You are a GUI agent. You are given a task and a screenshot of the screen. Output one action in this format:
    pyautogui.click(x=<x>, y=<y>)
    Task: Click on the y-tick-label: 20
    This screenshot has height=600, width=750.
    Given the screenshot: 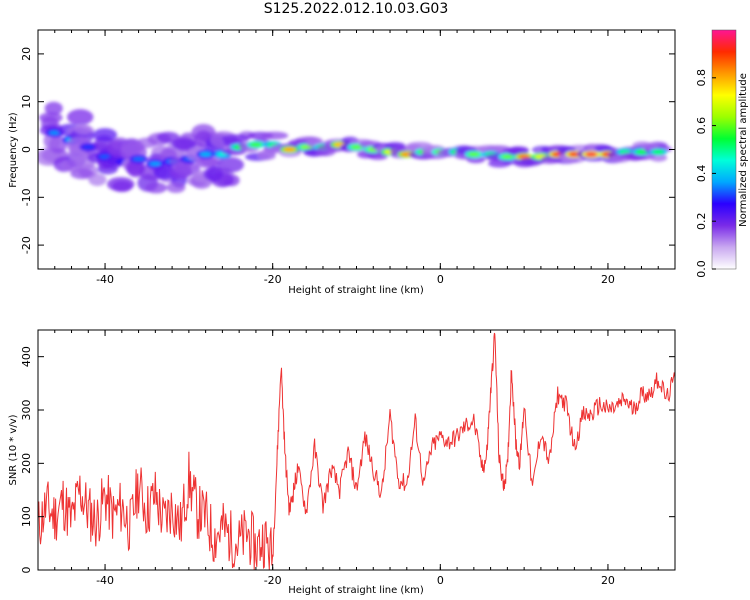 What is the action you would take?
    pyautogui.click(x=26, y=54)
    